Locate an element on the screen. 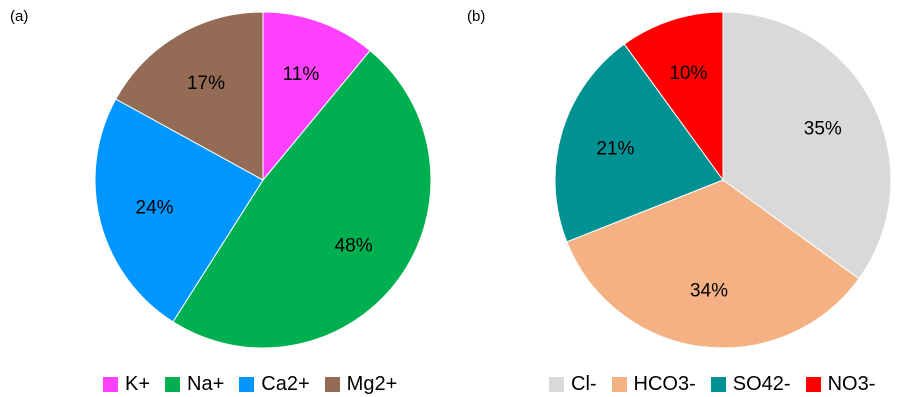  pie-a-legend-label: Na+ is located at coordinates (206, 384).